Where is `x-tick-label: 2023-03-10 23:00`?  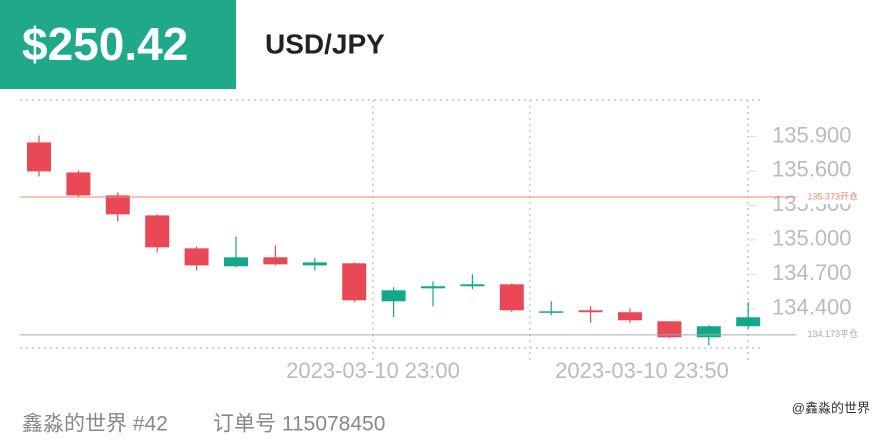 x-tick-label: 2023-03-10 23:00 is located at coordinates (373, 370).